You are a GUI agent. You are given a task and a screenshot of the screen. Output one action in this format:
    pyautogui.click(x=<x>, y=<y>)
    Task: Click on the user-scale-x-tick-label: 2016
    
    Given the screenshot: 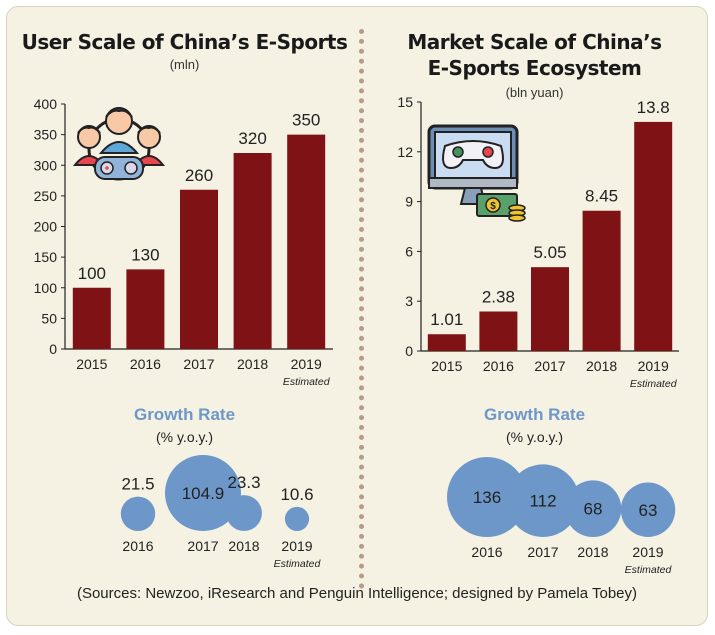 What is the action you would take?
    pyautogui.click(x=145, y=364)
    